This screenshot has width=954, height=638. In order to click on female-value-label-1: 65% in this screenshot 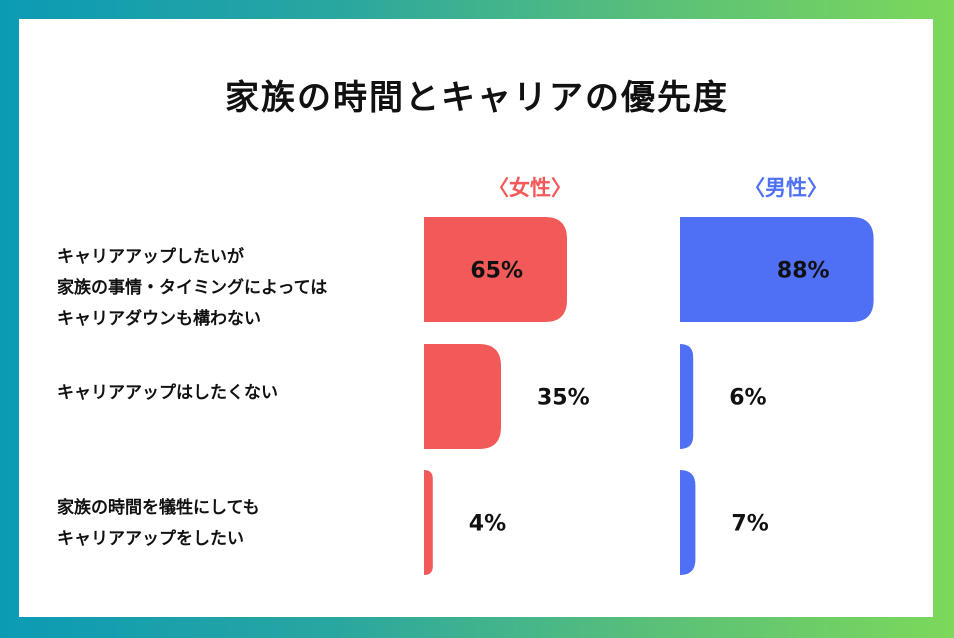, I will do `click(496, 271)`.